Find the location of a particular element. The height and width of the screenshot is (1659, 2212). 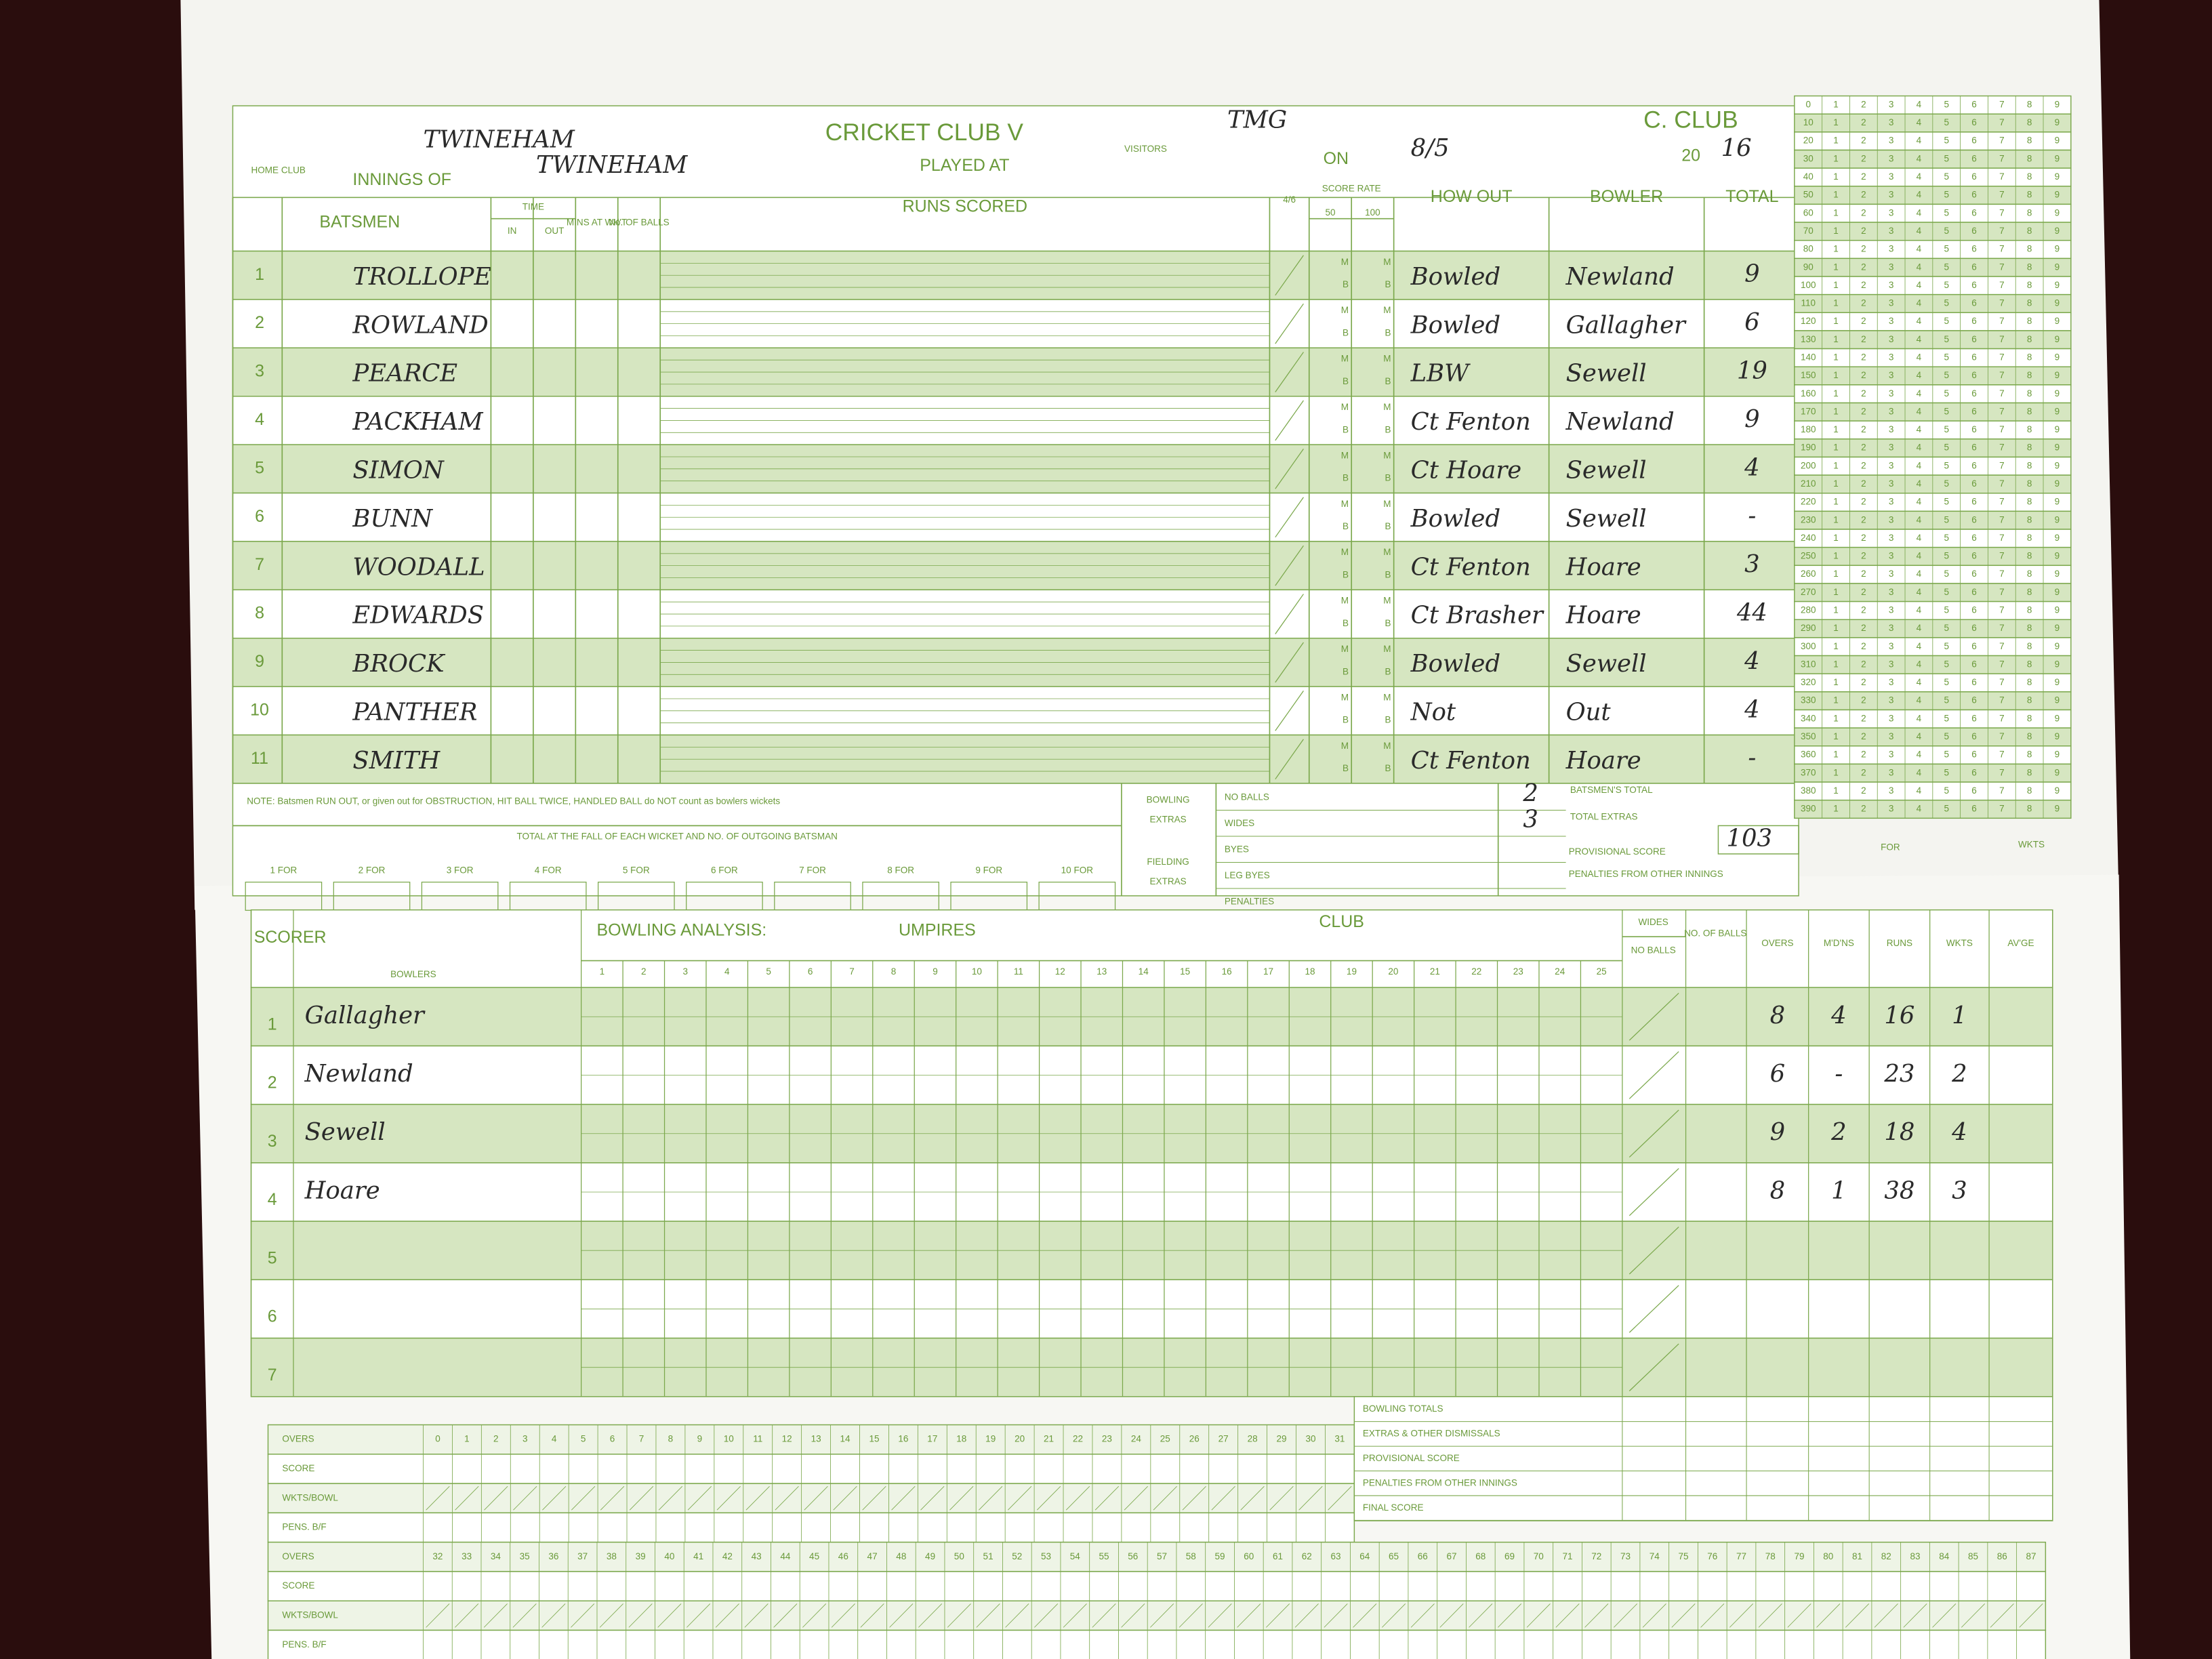

tally-ten: 190 is located at coordinates (1808, 448).